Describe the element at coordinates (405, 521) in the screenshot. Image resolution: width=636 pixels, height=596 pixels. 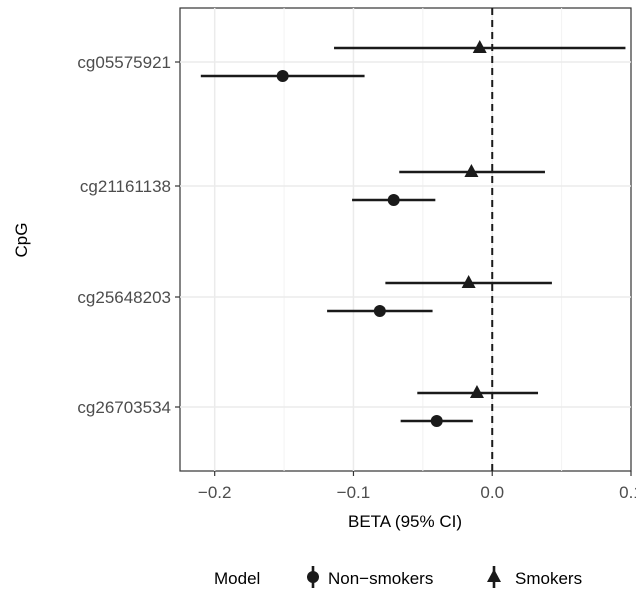
I see `x-axis-title: BETA (95% CI)` at that location.